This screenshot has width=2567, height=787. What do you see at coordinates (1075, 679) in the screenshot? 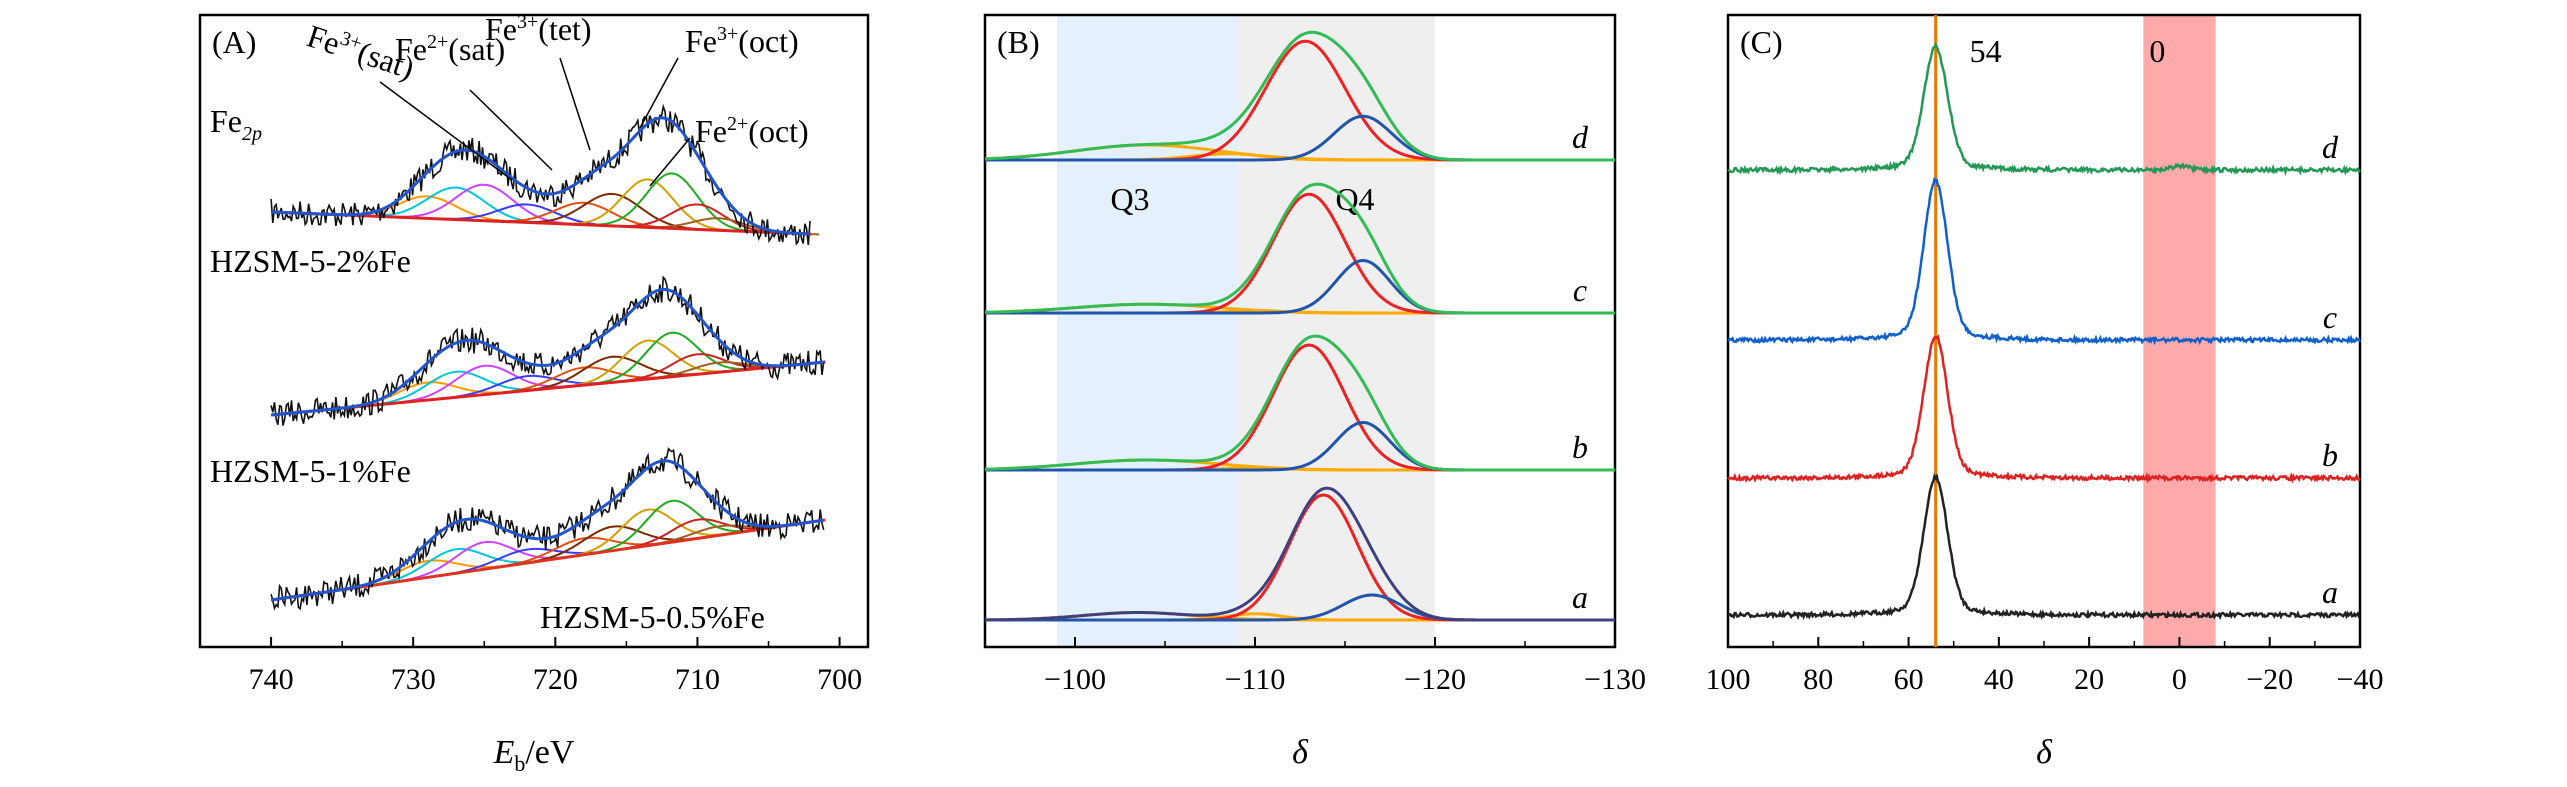
I see `x-tick-label: −100` at bounding box center [1075, 679].